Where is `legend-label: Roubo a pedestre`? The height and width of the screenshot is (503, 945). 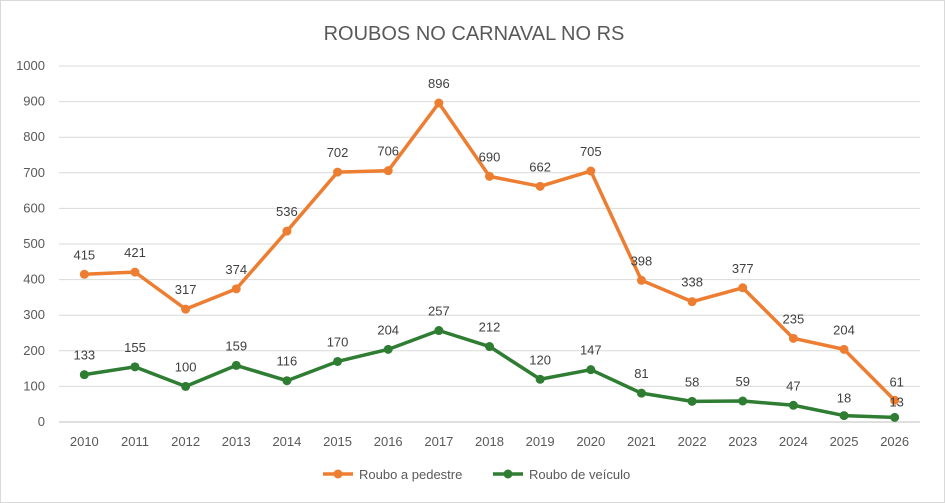 legend-label: Roubo a pedestre is located at coordinates (410, 474).